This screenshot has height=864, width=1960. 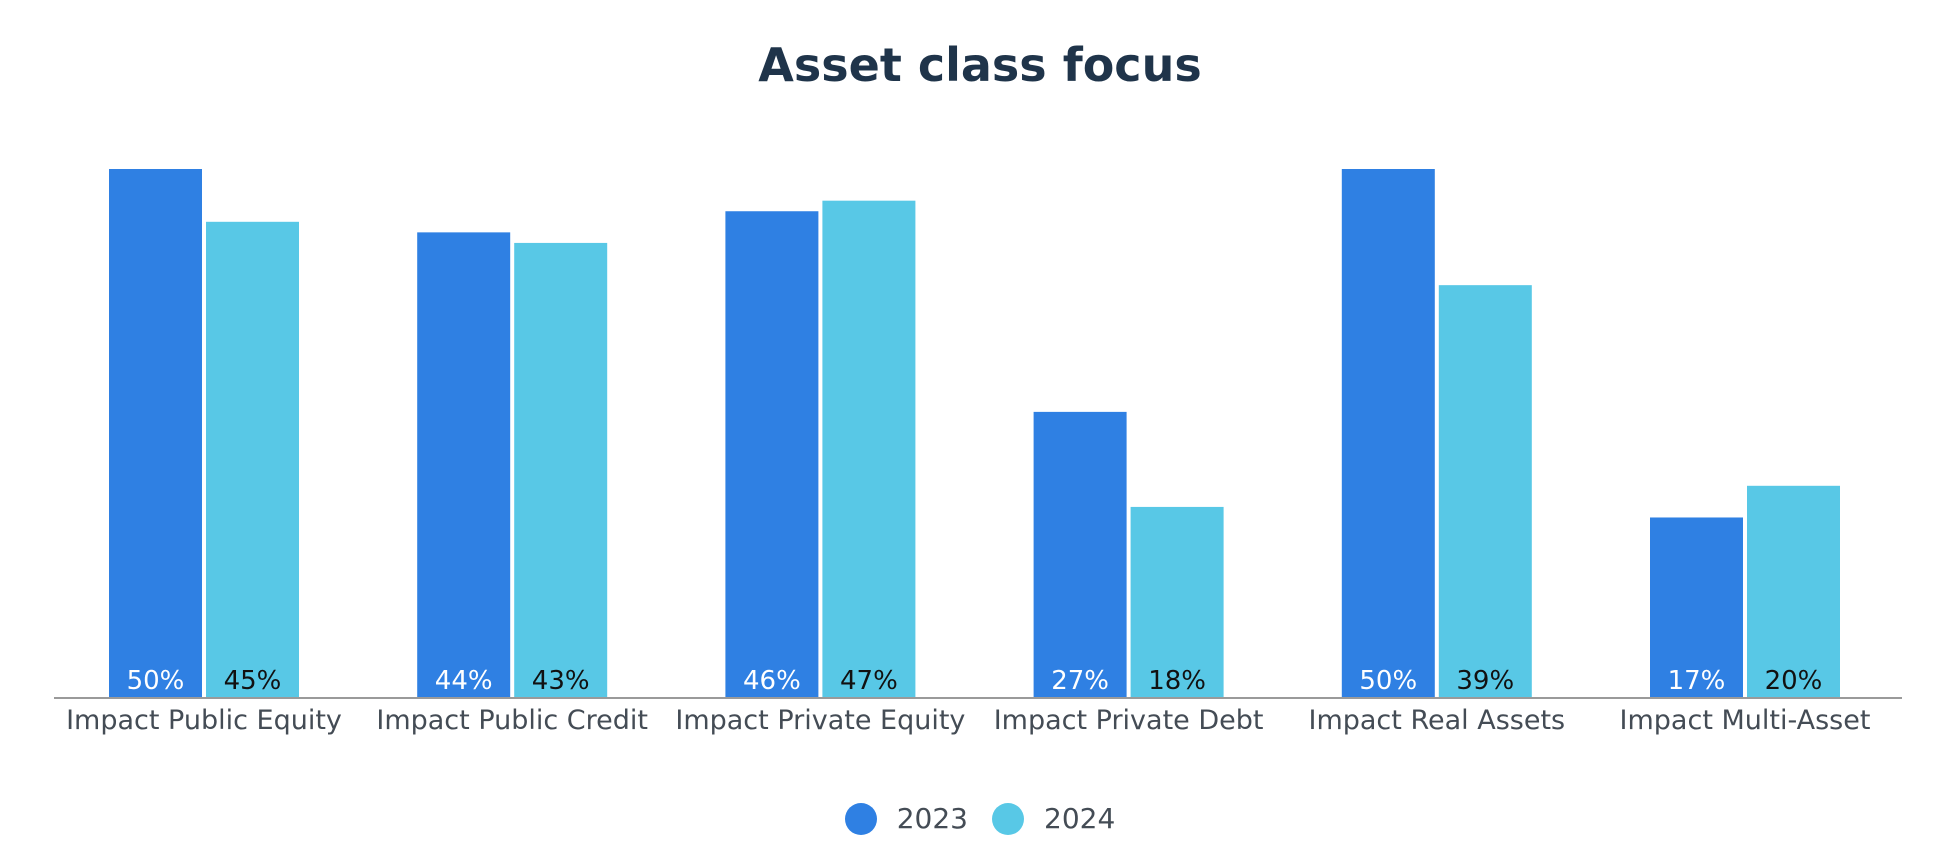 I want to click on value-label-2023-2: 44%, so click(x=464, y=681).